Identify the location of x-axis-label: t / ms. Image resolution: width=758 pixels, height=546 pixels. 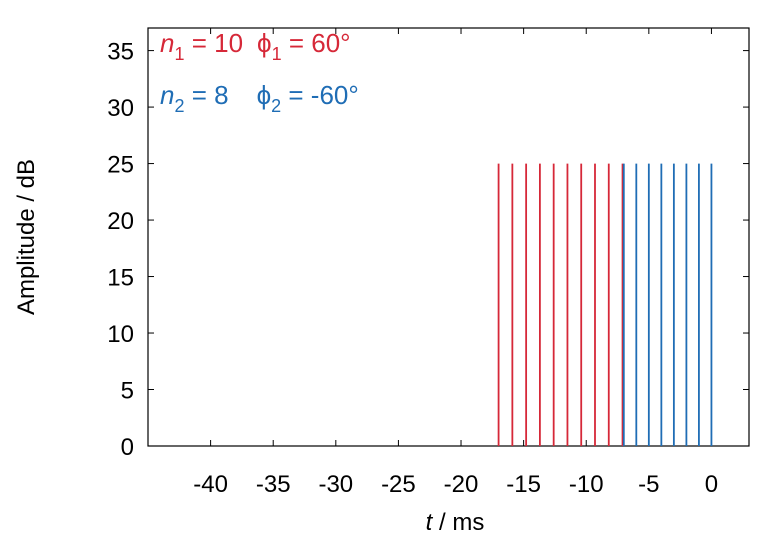
(455, 522).